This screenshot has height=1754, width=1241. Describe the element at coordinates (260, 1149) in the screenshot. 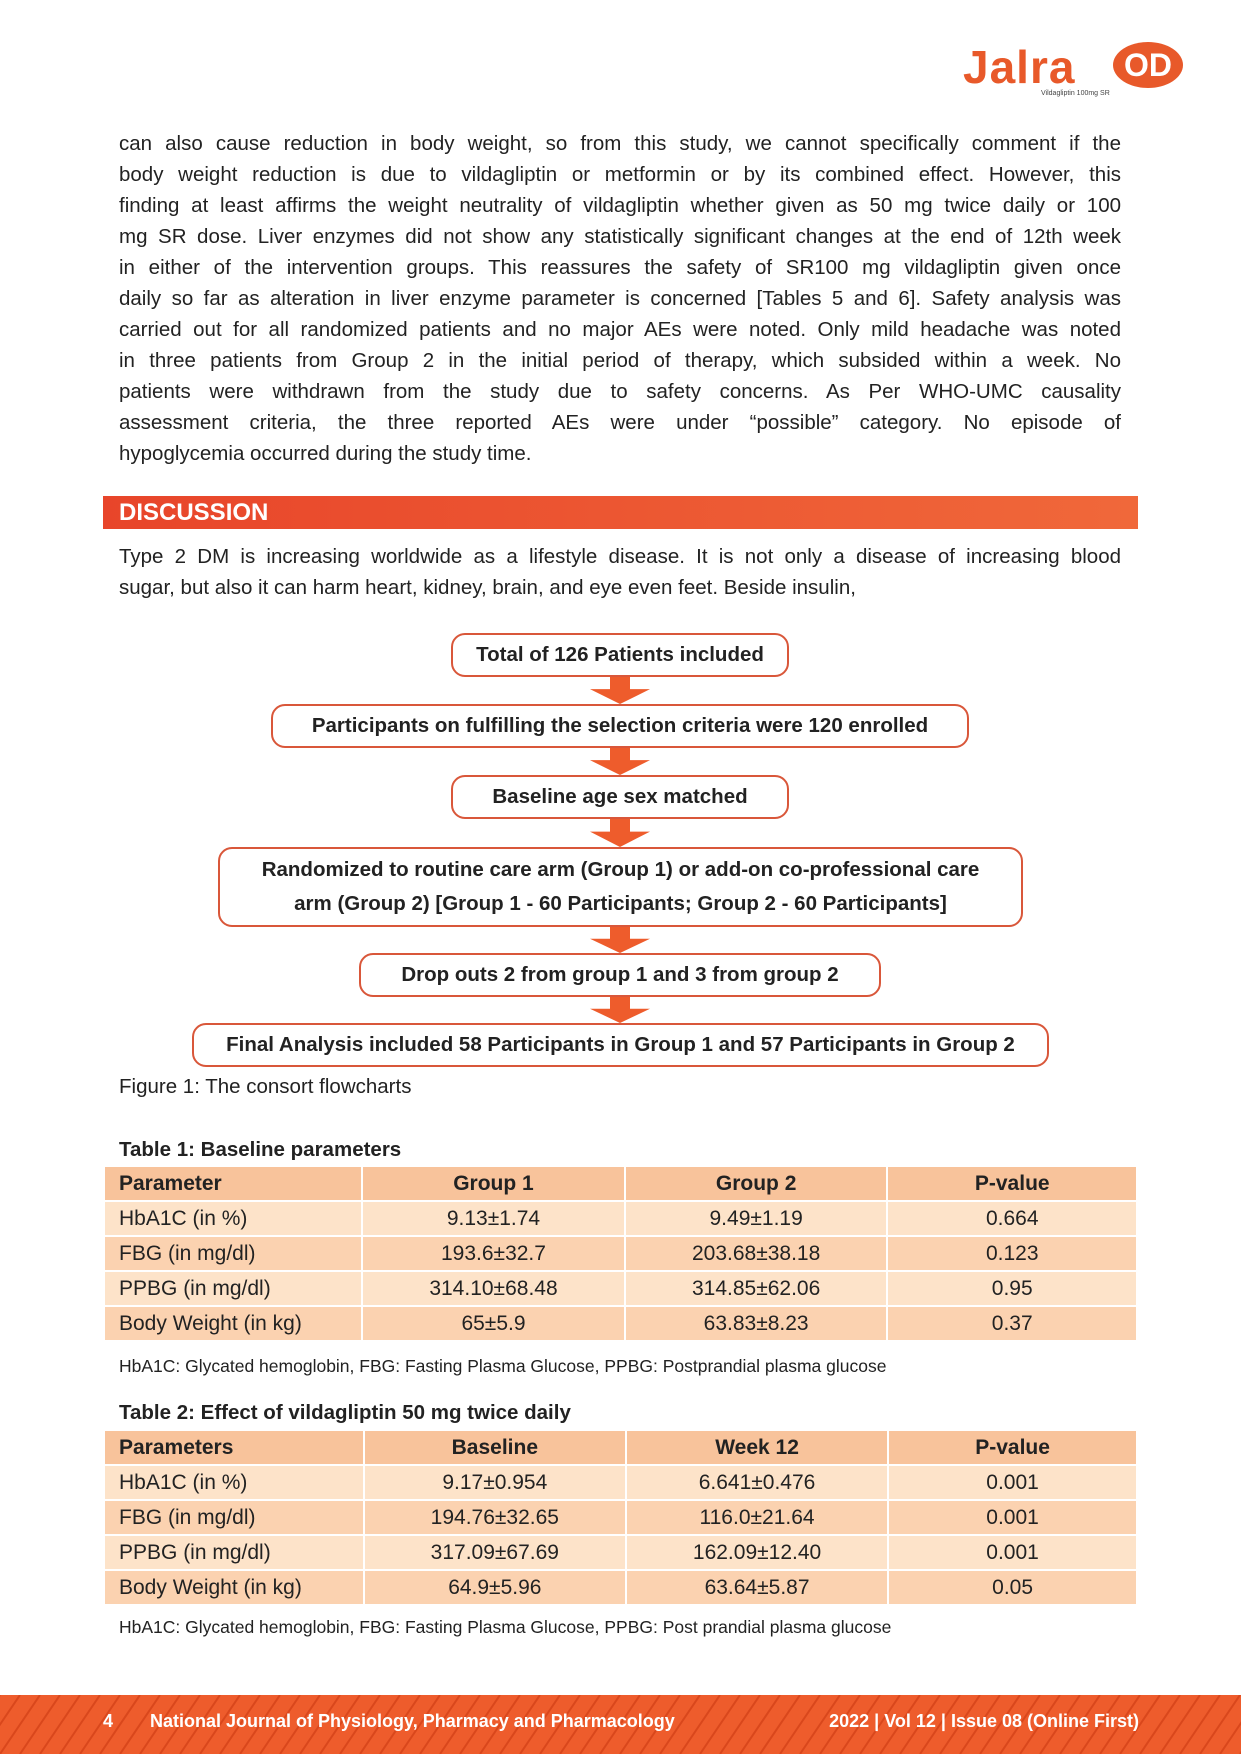

I see `table1-title: Table 1: Baseline parameters` at that location.